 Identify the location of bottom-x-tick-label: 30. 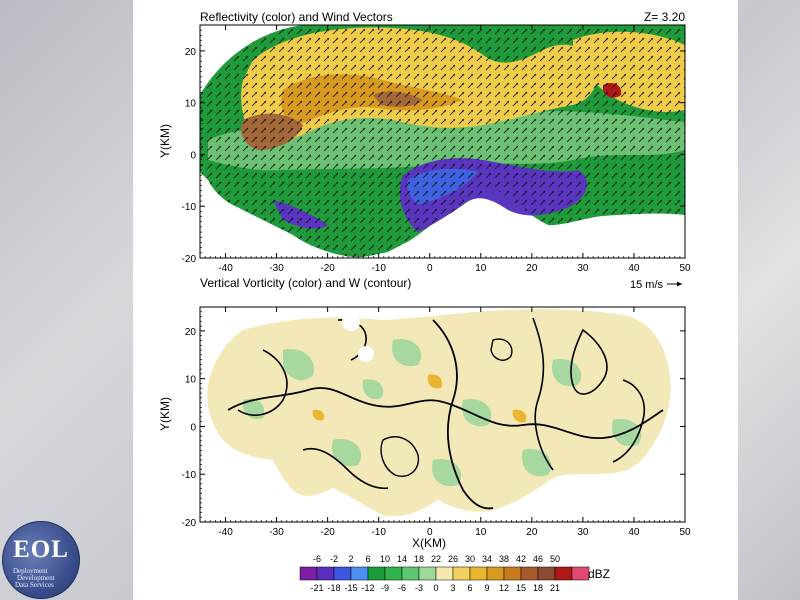
(583, 532).